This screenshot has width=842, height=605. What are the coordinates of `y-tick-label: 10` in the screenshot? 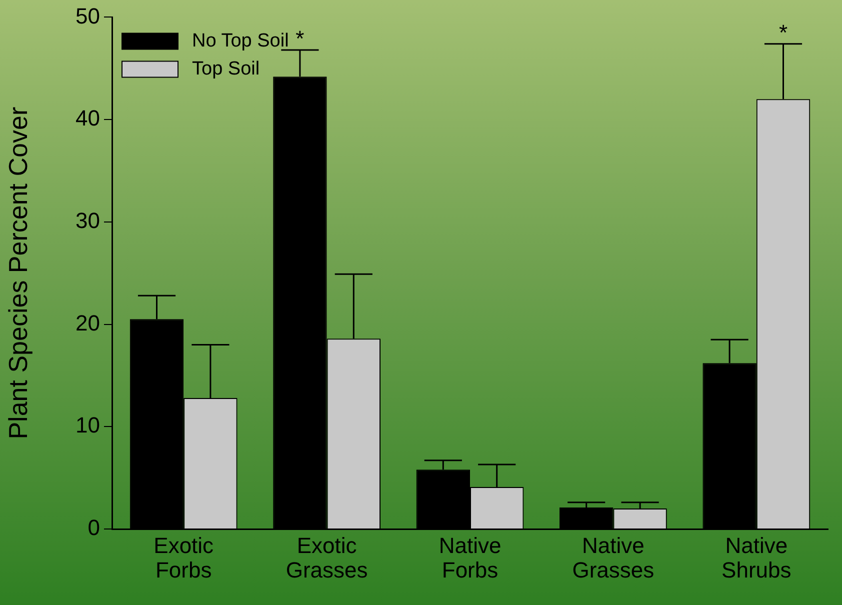 It's located at (88, 425).